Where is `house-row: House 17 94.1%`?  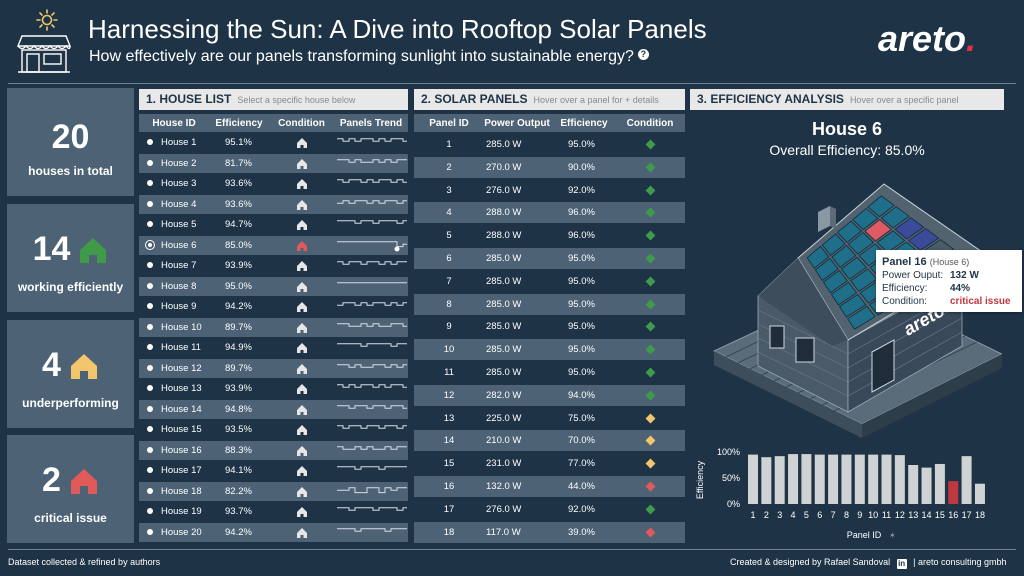 house-row: House 17 94.1% is located at coordinates (273, 470).